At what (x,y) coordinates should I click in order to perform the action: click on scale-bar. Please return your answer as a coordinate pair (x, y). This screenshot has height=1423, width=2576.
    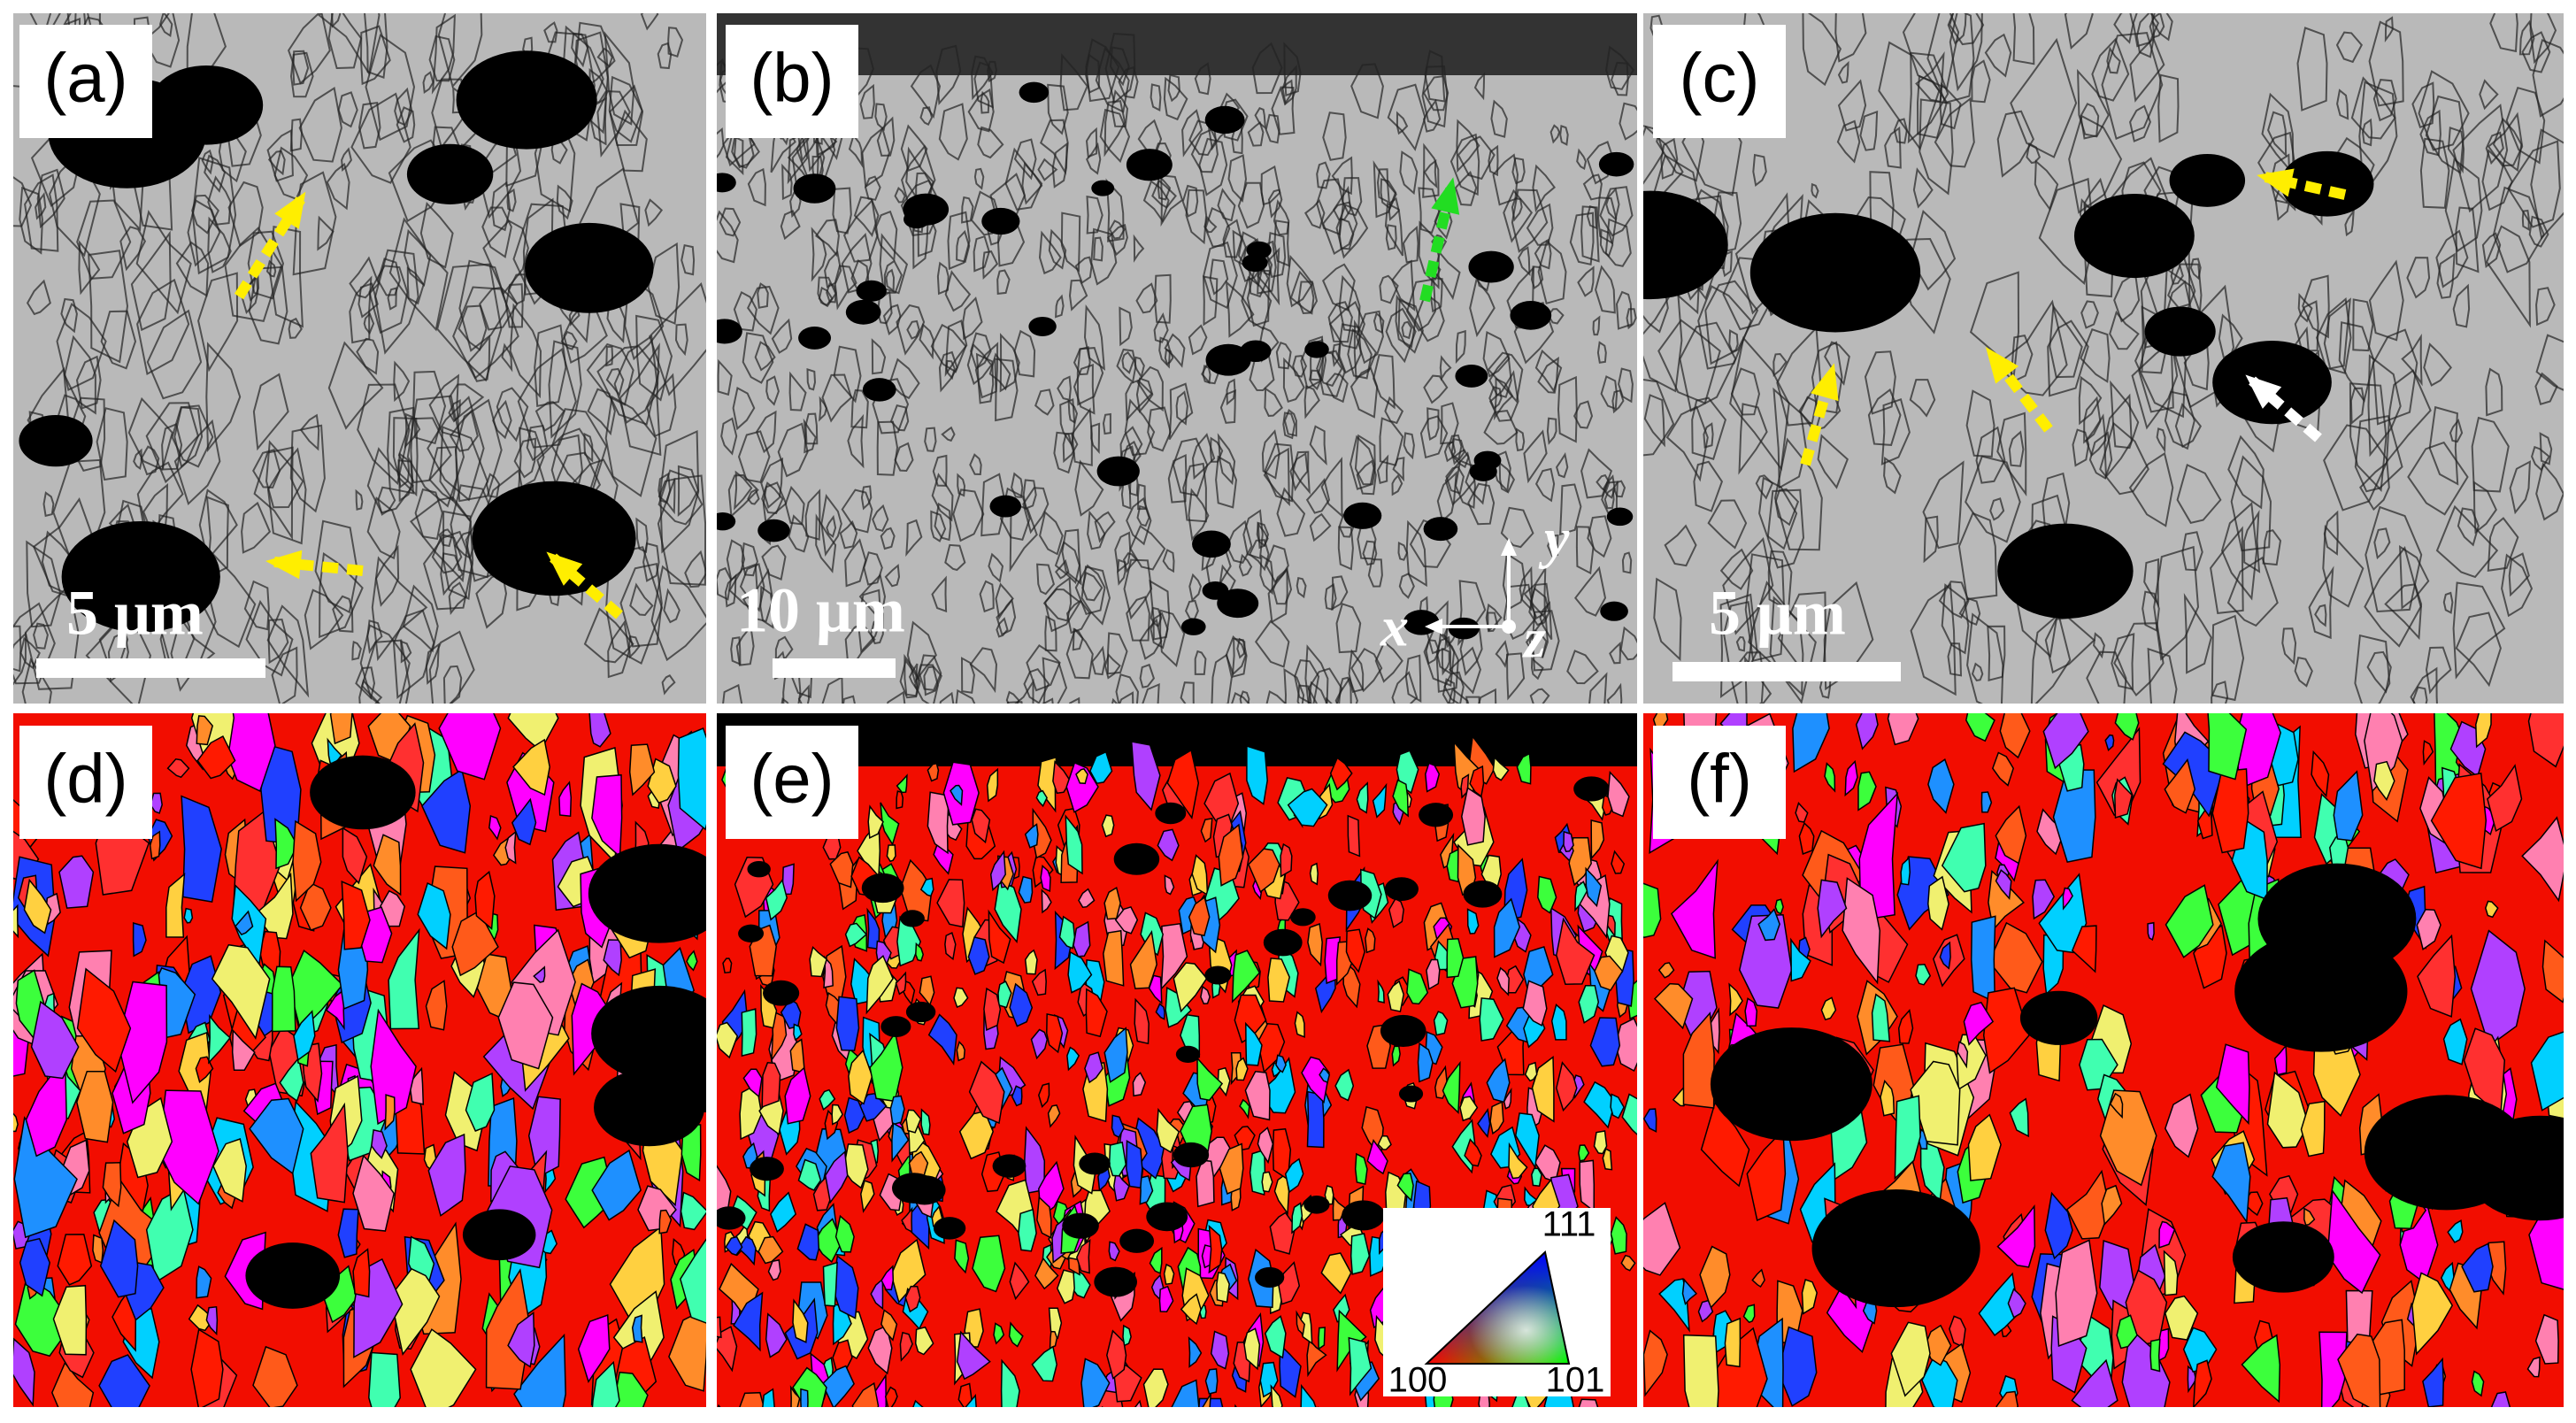
    Looking at the image, I should click on (1786, 671).